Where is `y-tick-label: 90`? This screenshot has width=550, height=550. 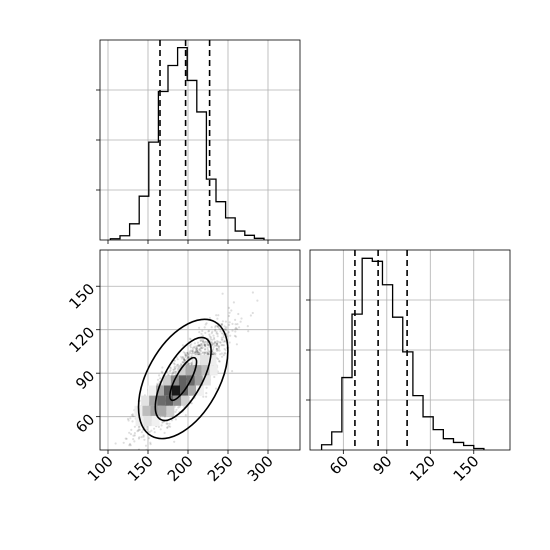
y-tick-label: 90 is located at coordinates (85, 380).